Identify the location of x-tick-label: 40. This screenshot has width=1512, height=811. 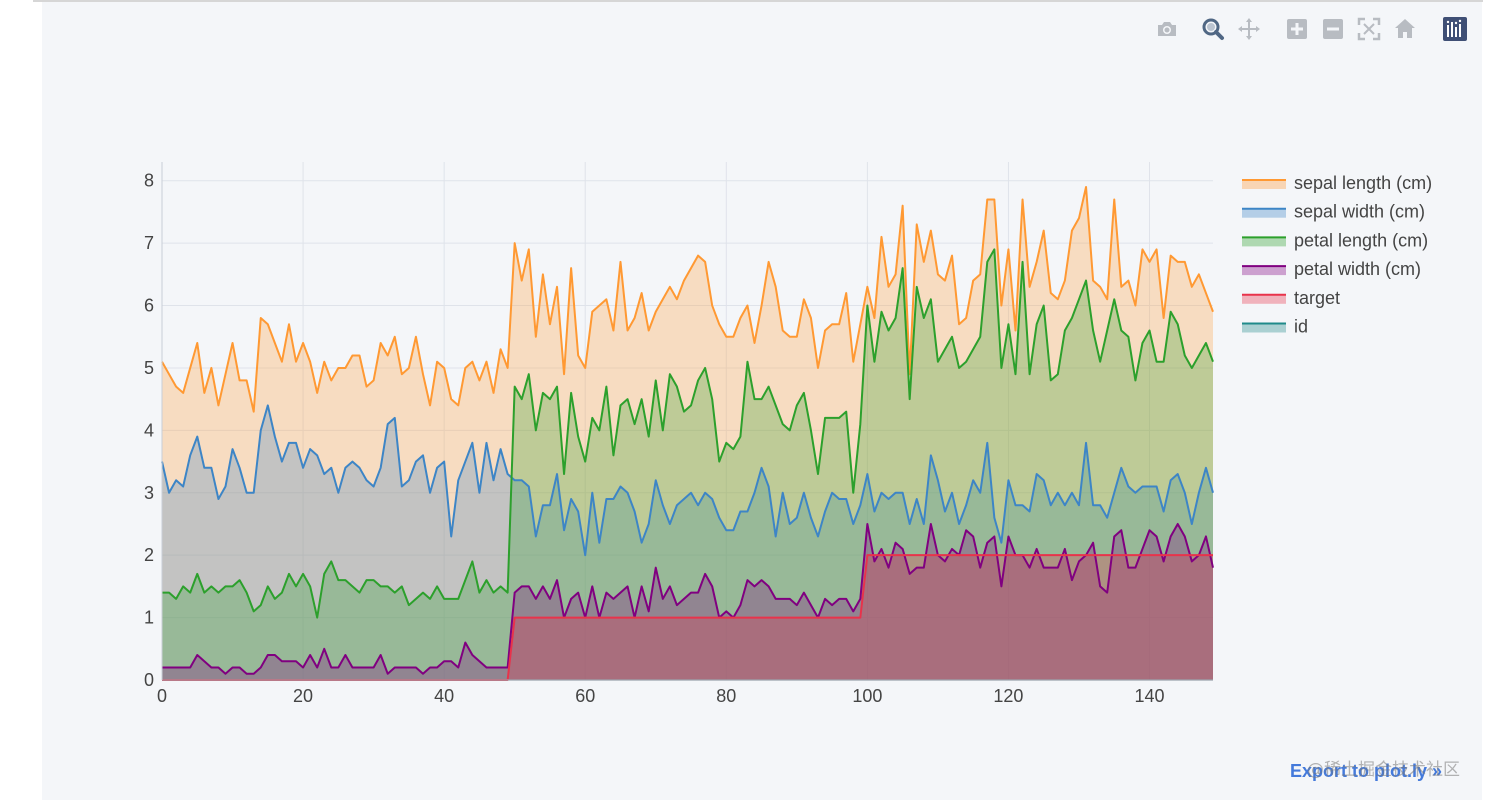
(444, 696).